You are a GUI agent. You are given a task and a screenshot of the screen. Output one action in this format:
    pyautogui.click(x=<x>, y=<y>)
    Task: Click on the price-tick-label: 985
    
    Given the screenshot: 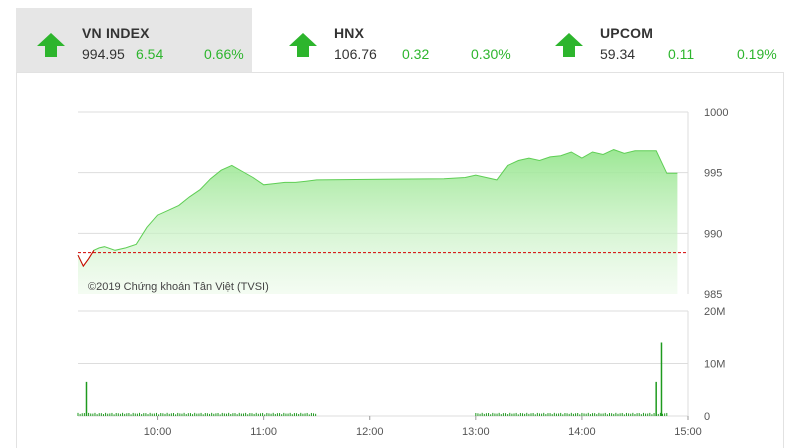 What is the action you would take?
    pyautogui.click(x=713, y=295)
    